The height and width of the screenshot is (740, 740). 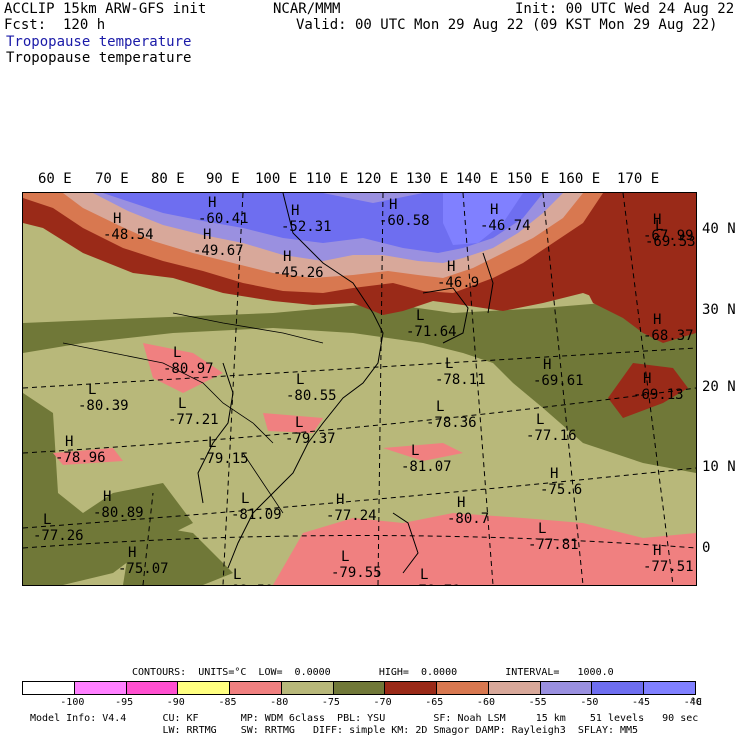 What do you see at coordinates (223, 179) in the screenshot?
I see `longitude-label: 90 E` at bounding box center [223, 179].